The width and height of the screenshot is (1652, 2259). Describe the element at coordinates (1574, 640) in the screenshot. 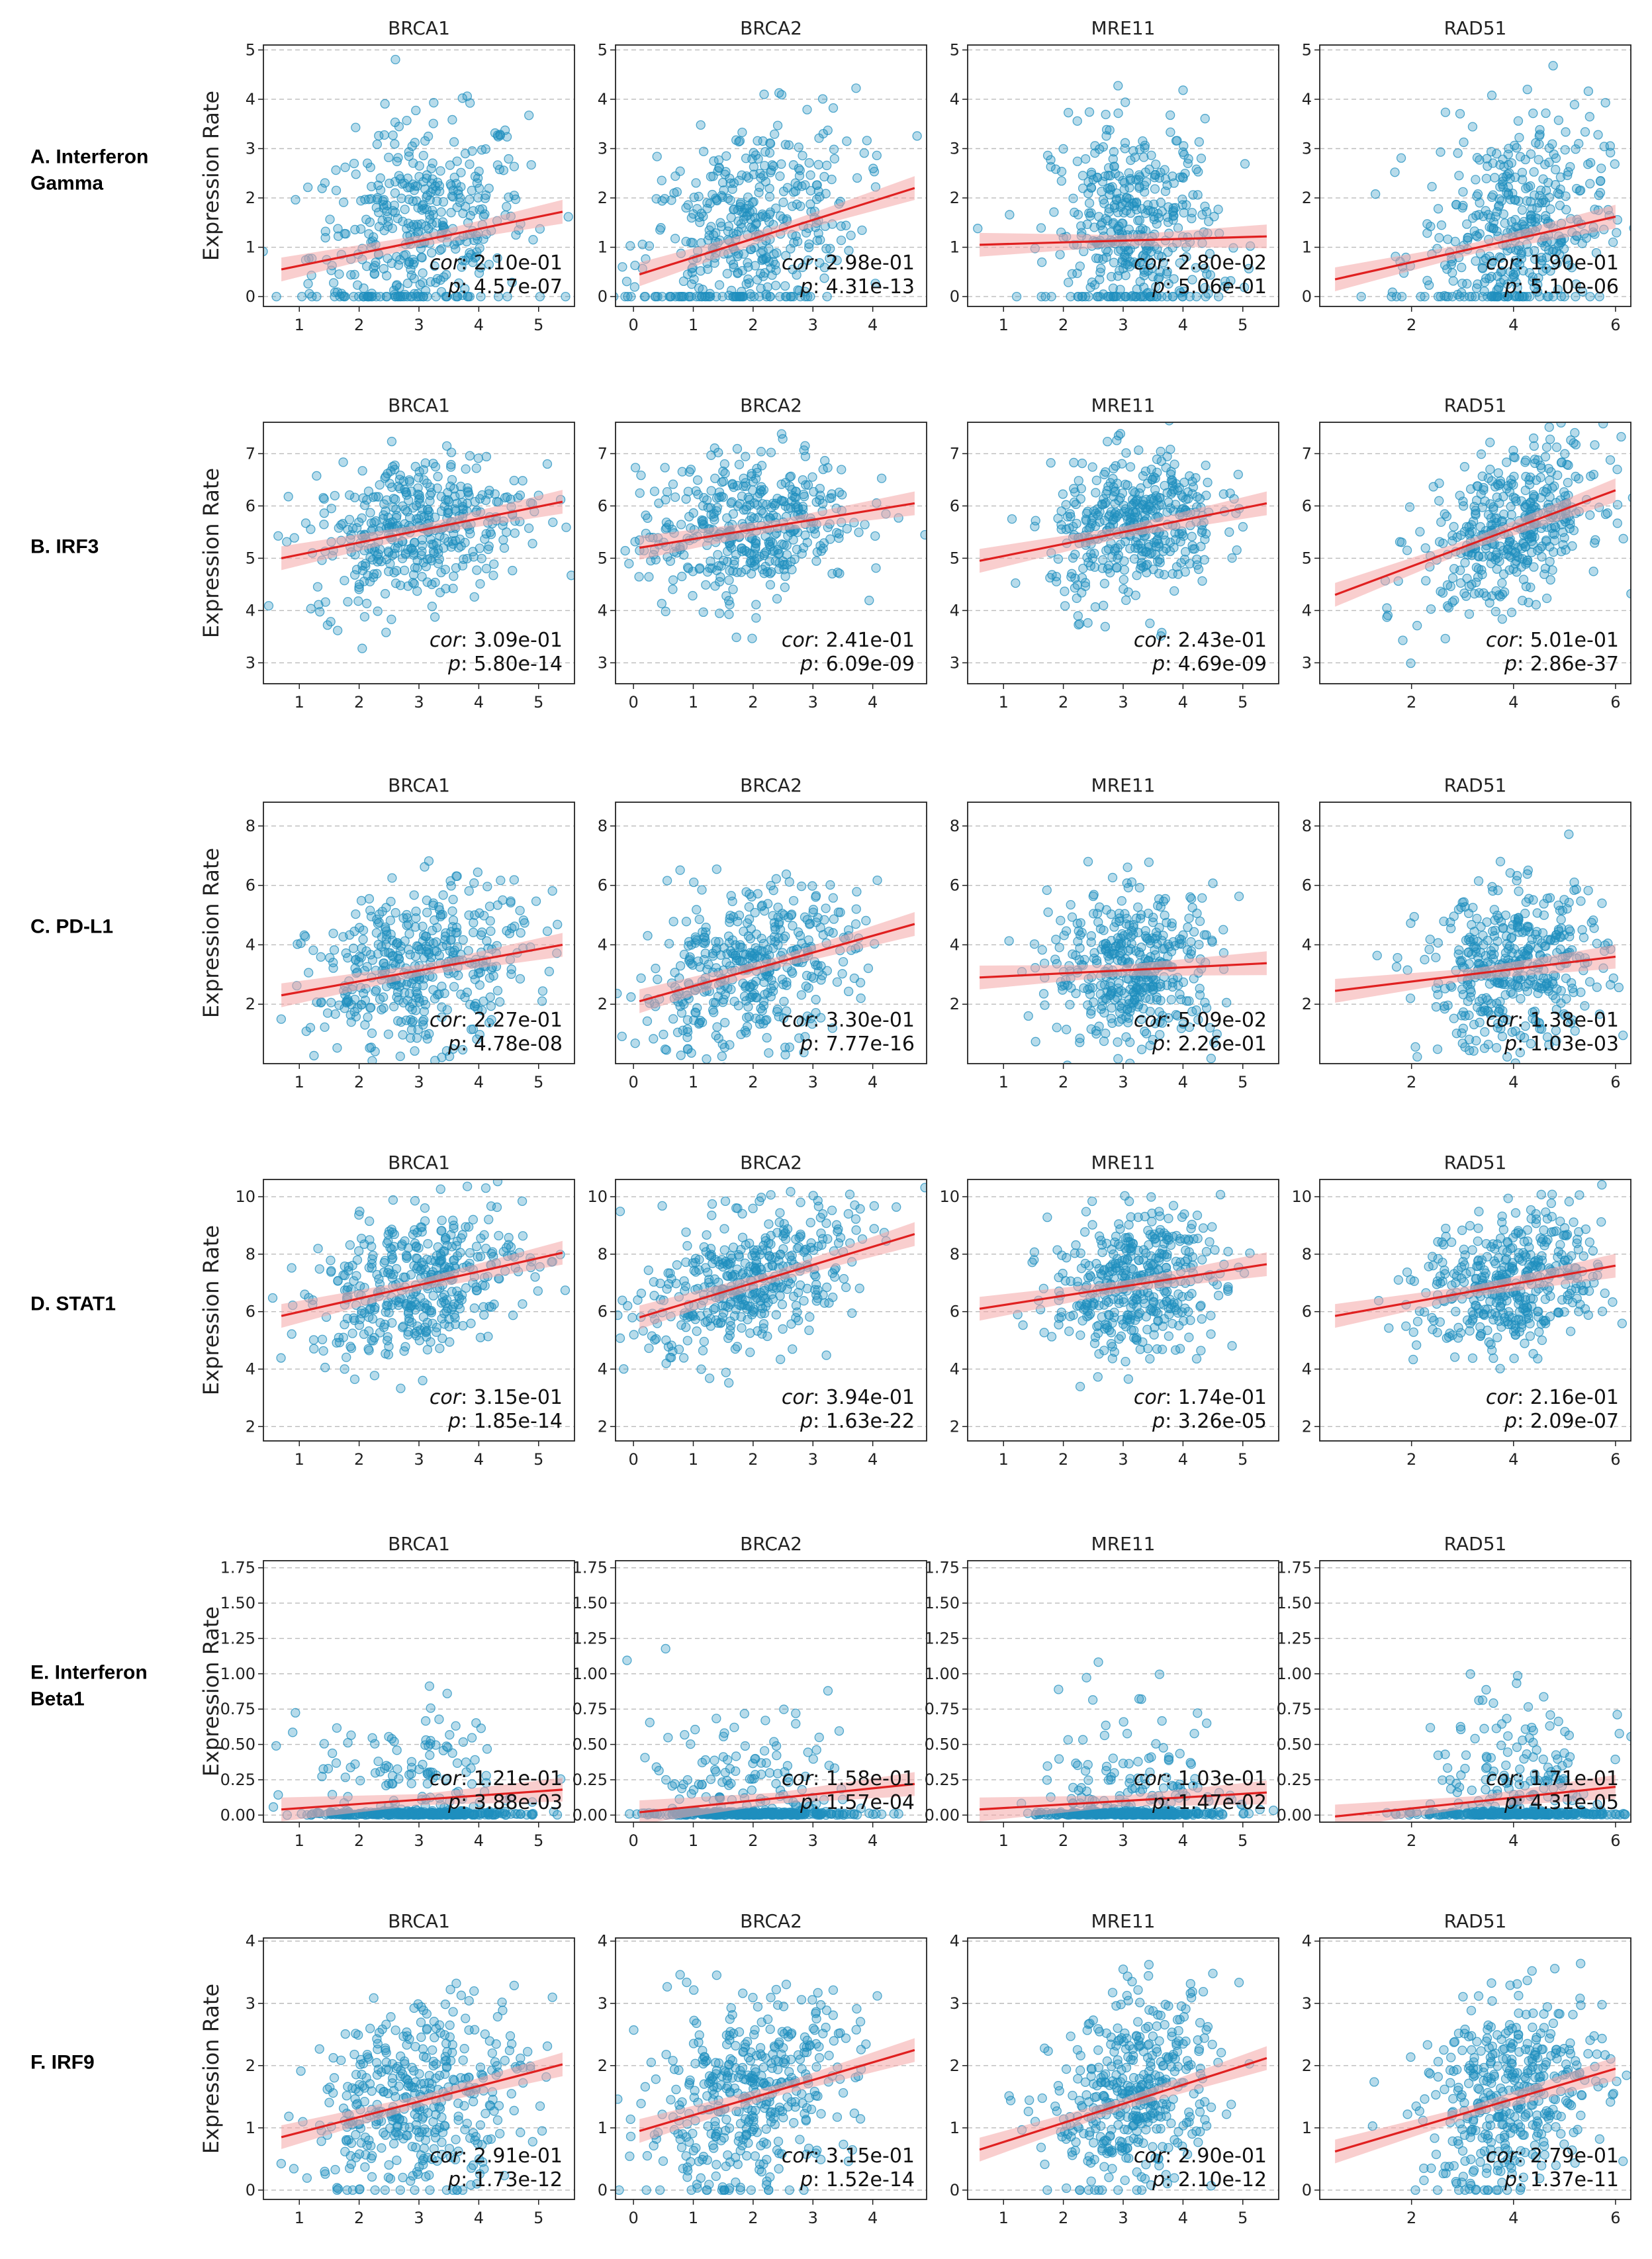

I see `cor-value: 5.01e-01` at that location.